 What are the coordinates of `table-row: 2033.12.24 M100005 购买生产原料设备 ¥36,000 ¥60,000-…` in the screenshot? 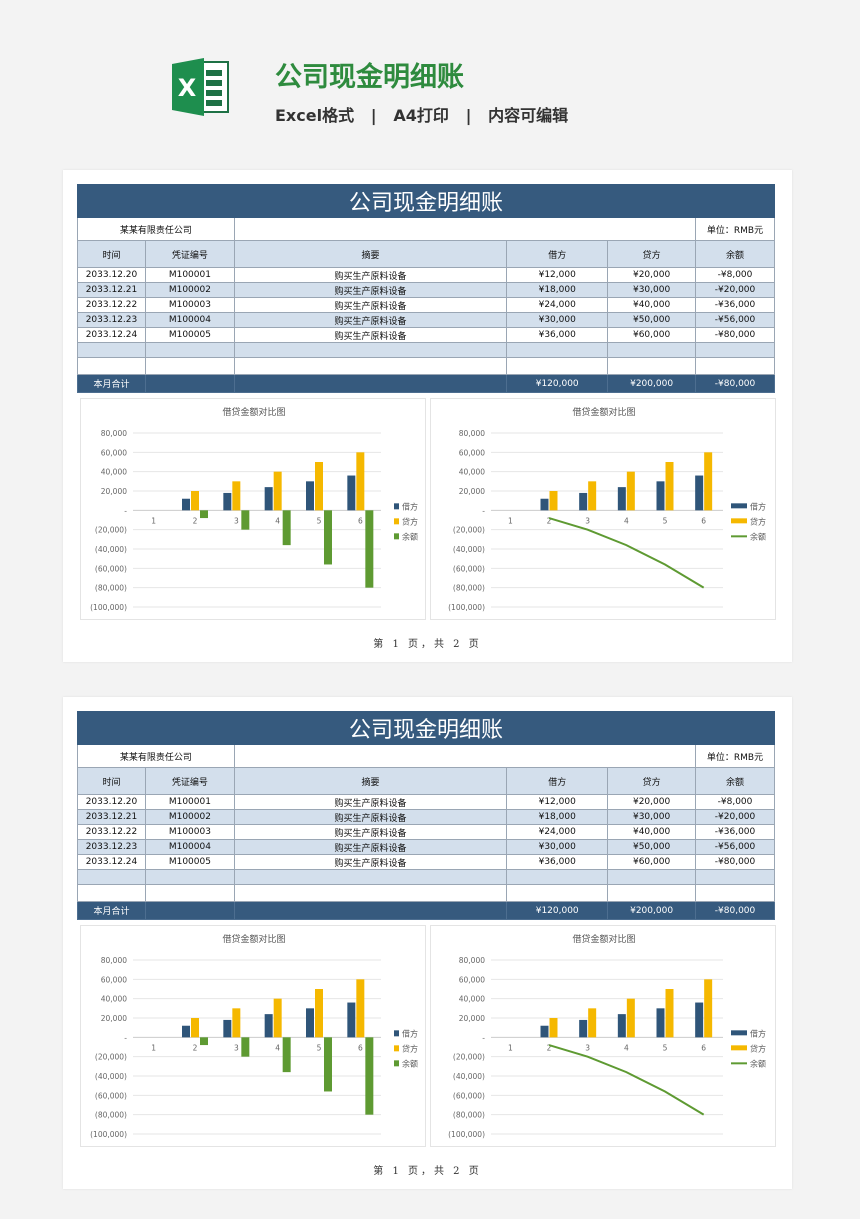 It's located at (426, 335).